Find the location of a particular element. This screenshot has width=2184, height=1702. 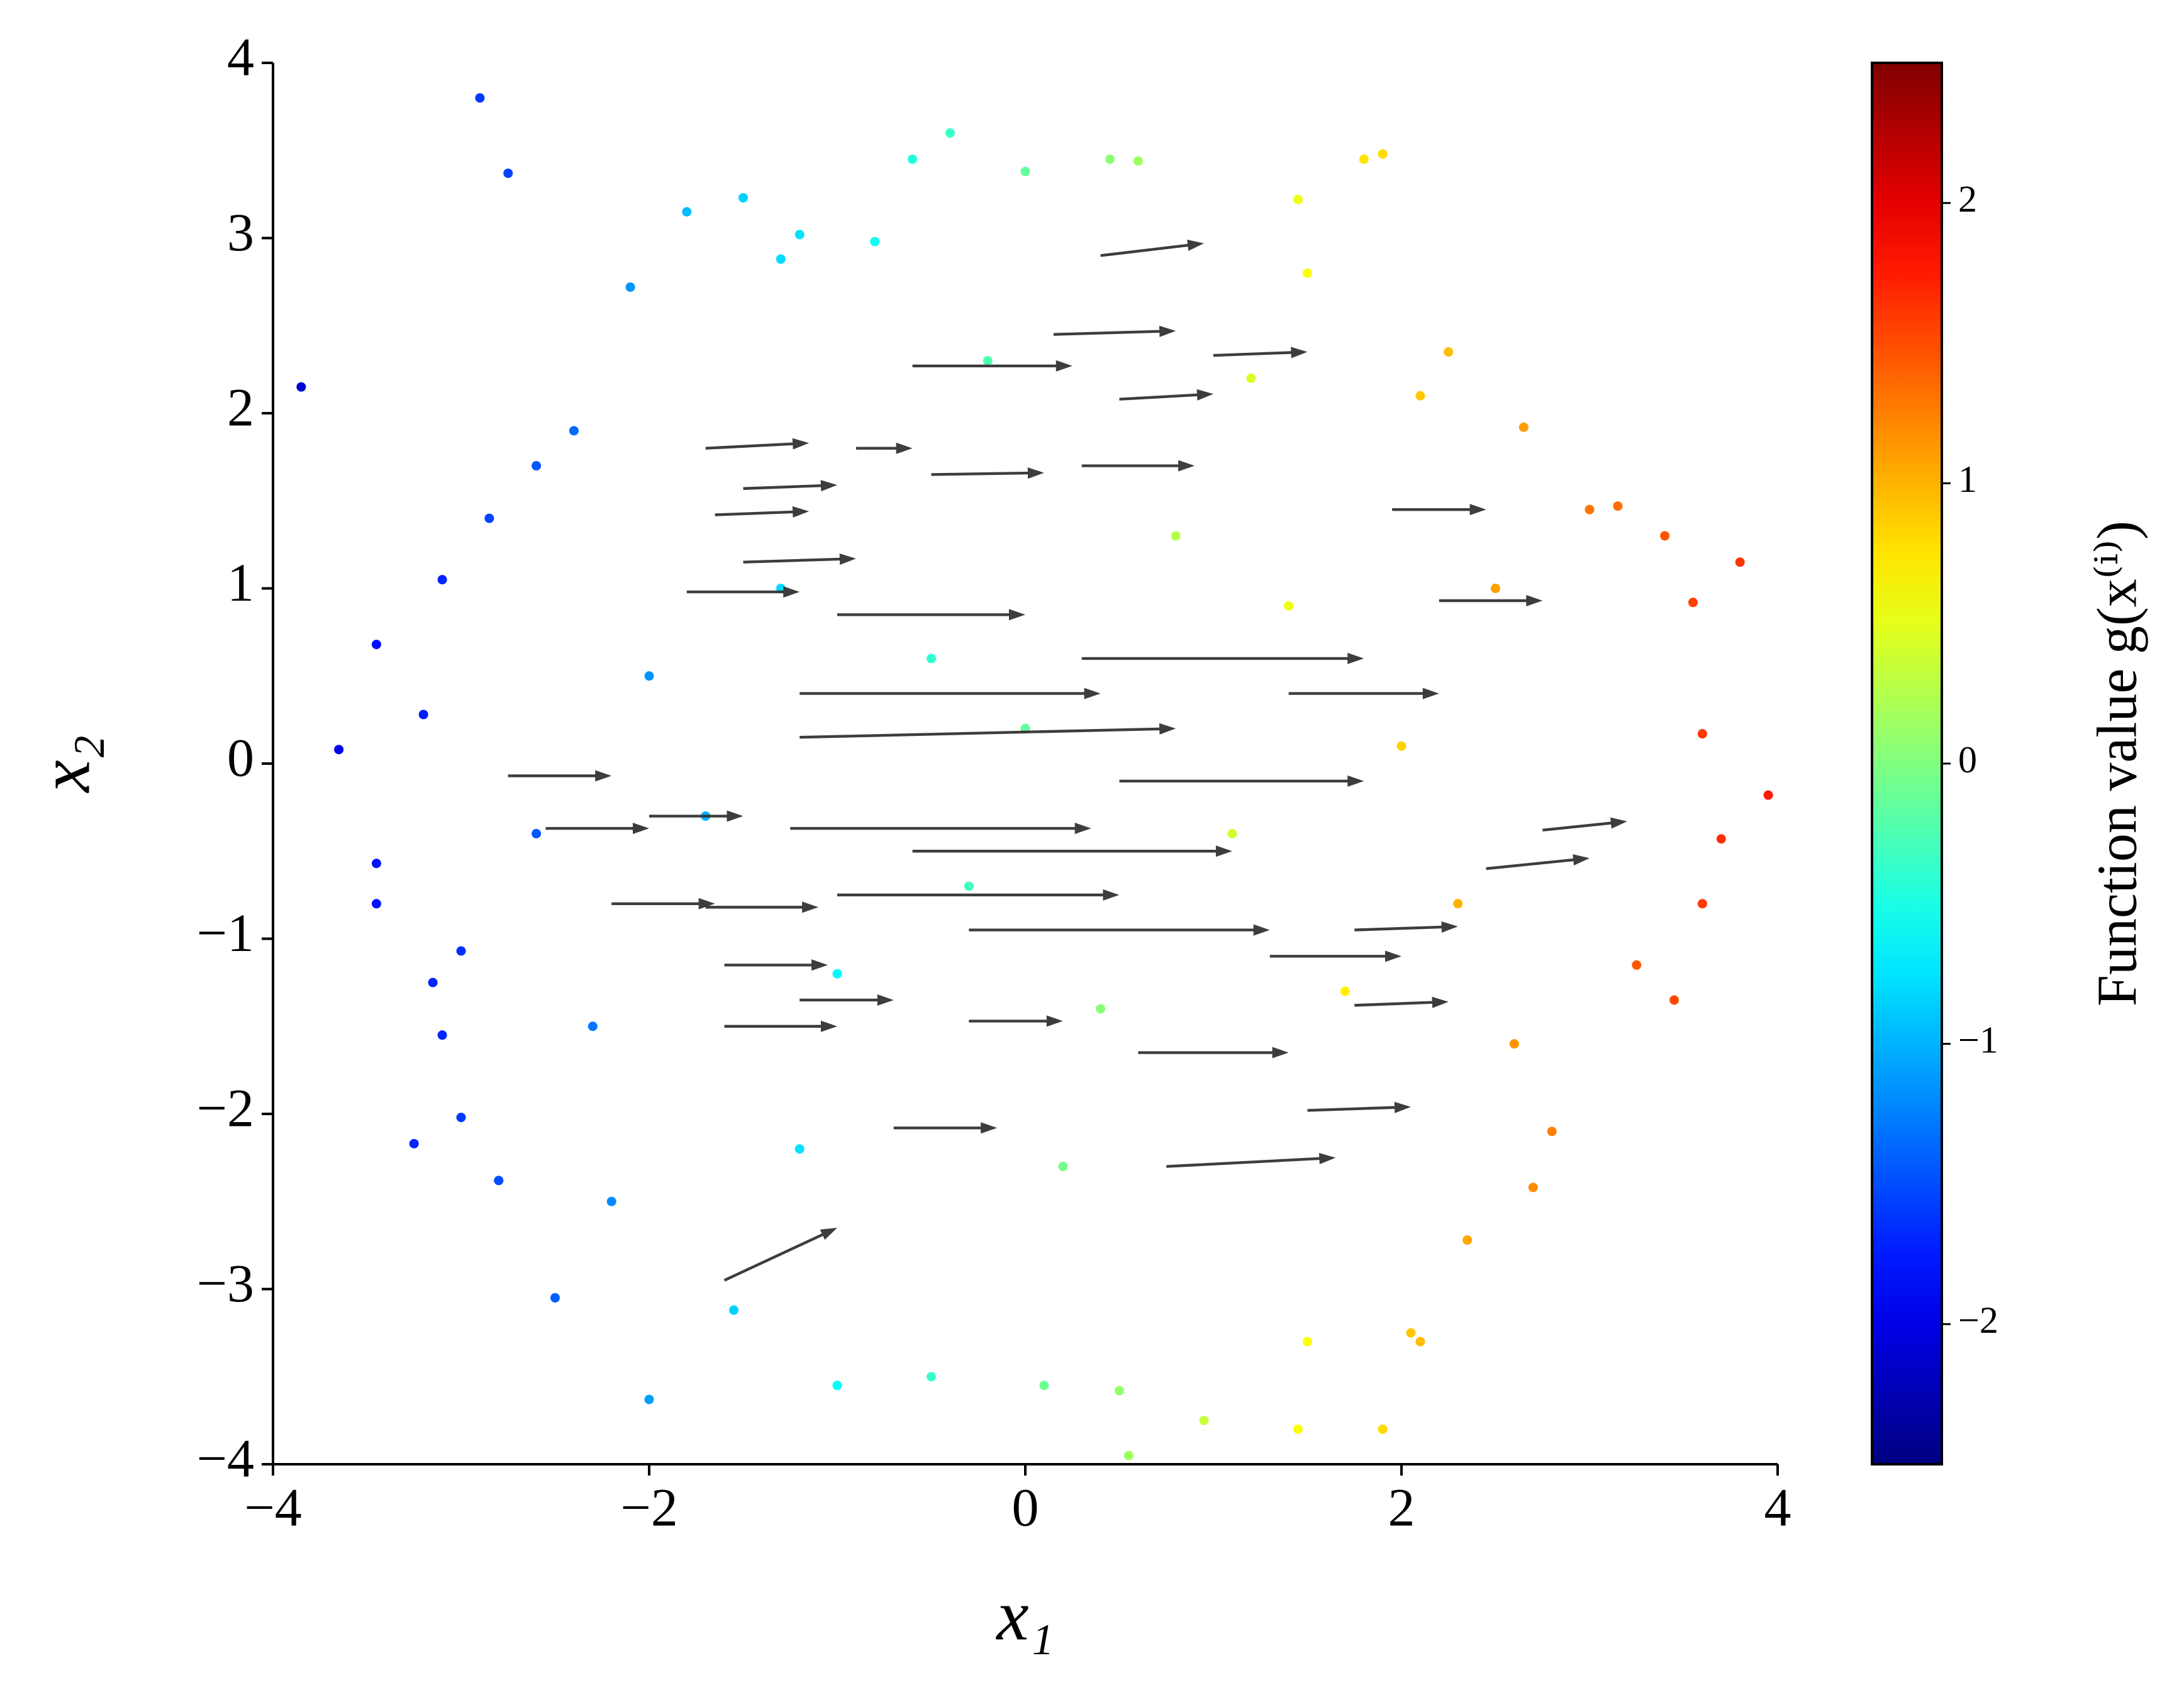

colorbar-tick-label: 1 is located at coordinates (1967, 480).